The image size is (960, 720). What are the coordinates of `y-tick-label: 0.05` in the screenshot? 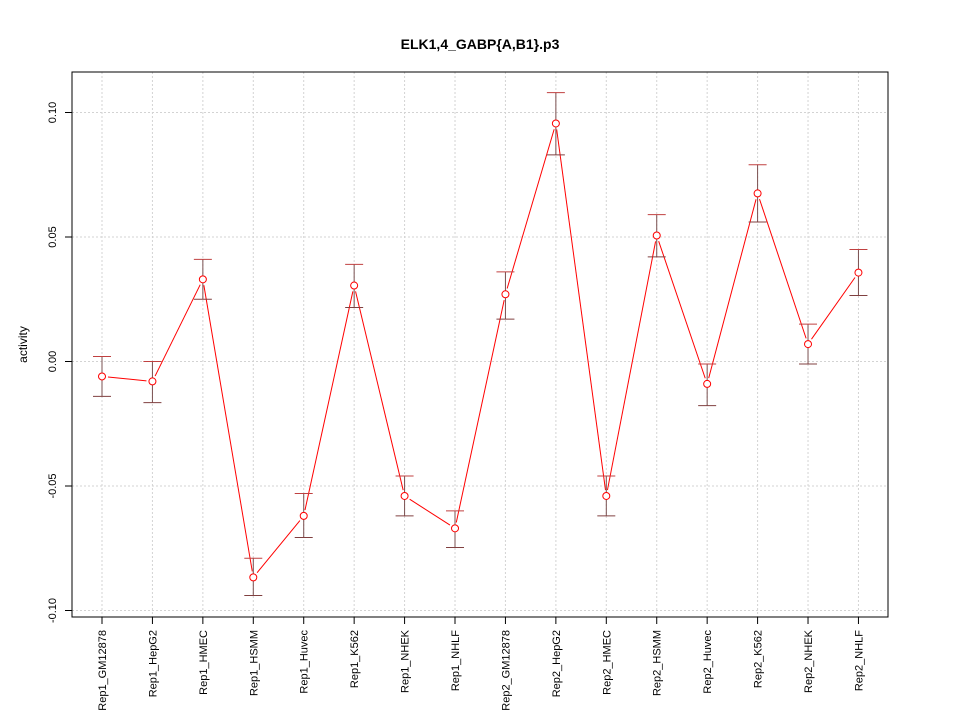 It's located at (53, 236).